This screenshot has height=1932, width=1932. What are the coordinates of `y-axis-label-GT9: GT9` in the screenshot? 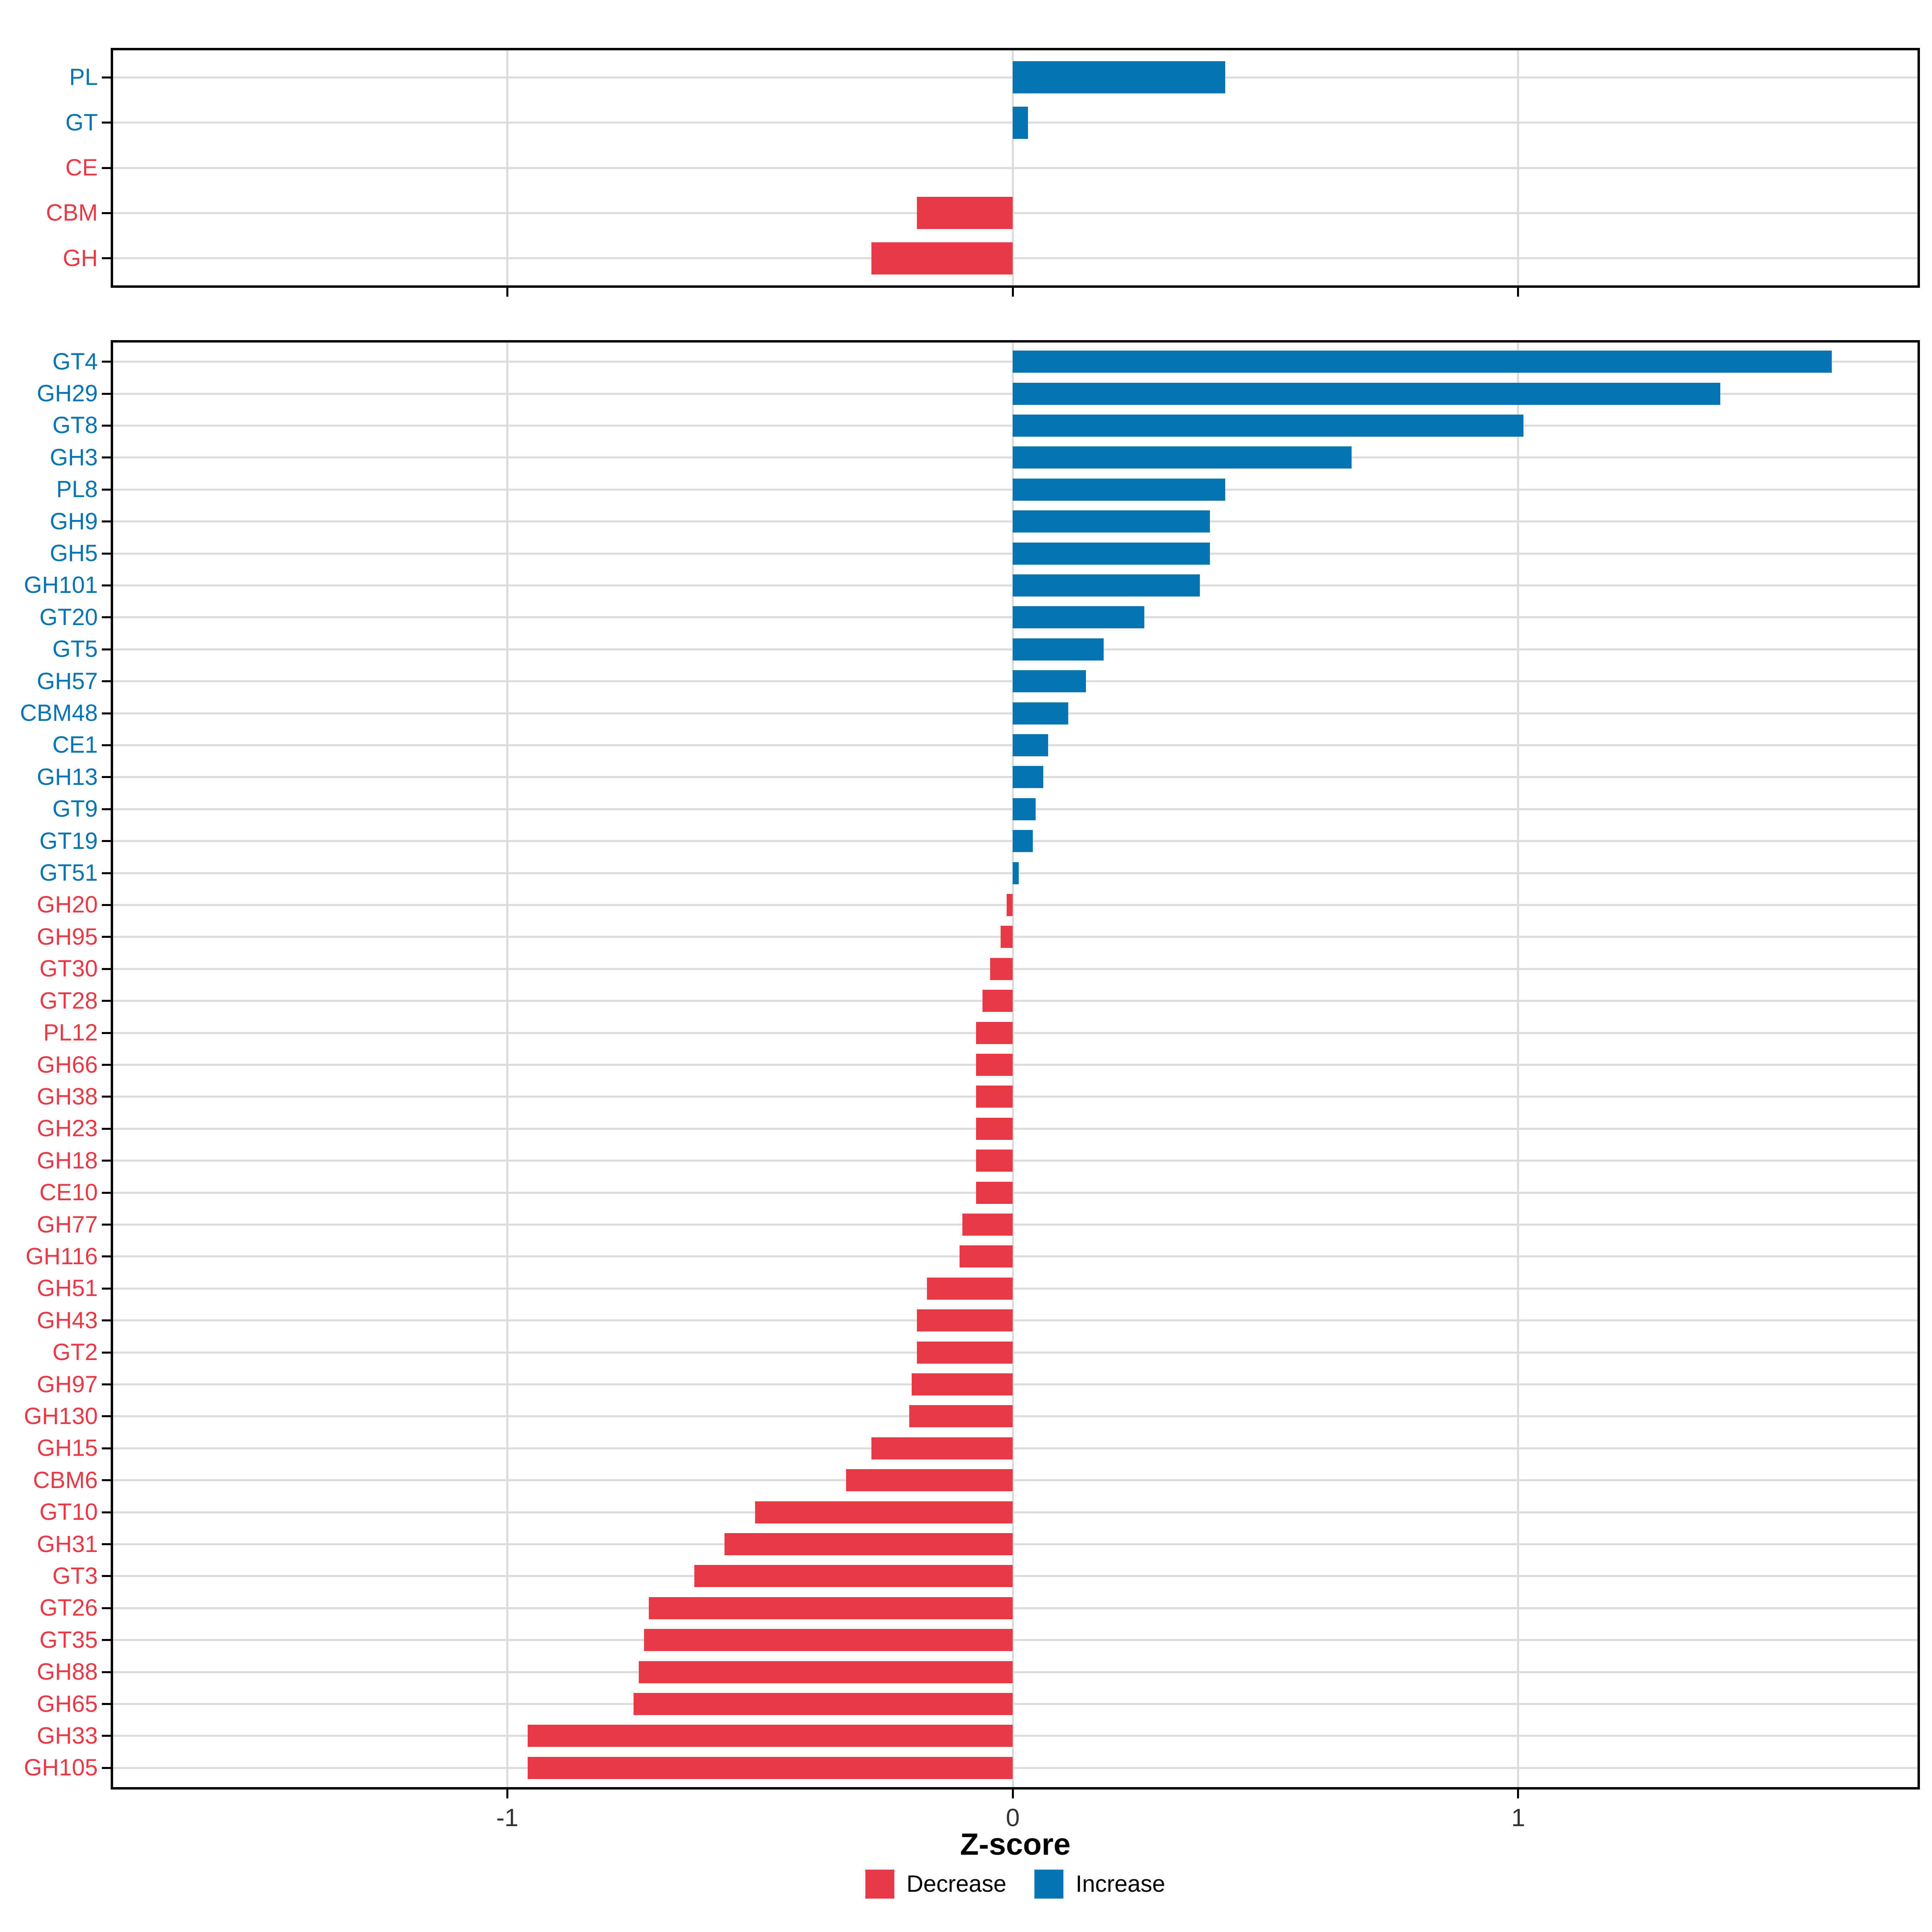 It's located at (75, 809).